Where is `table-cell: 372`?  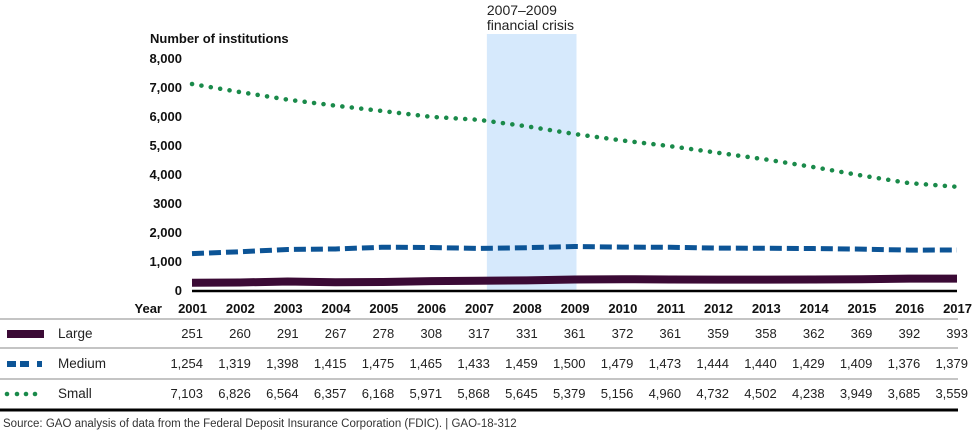
table-cell: 372 is located at coordinates (623, 333).